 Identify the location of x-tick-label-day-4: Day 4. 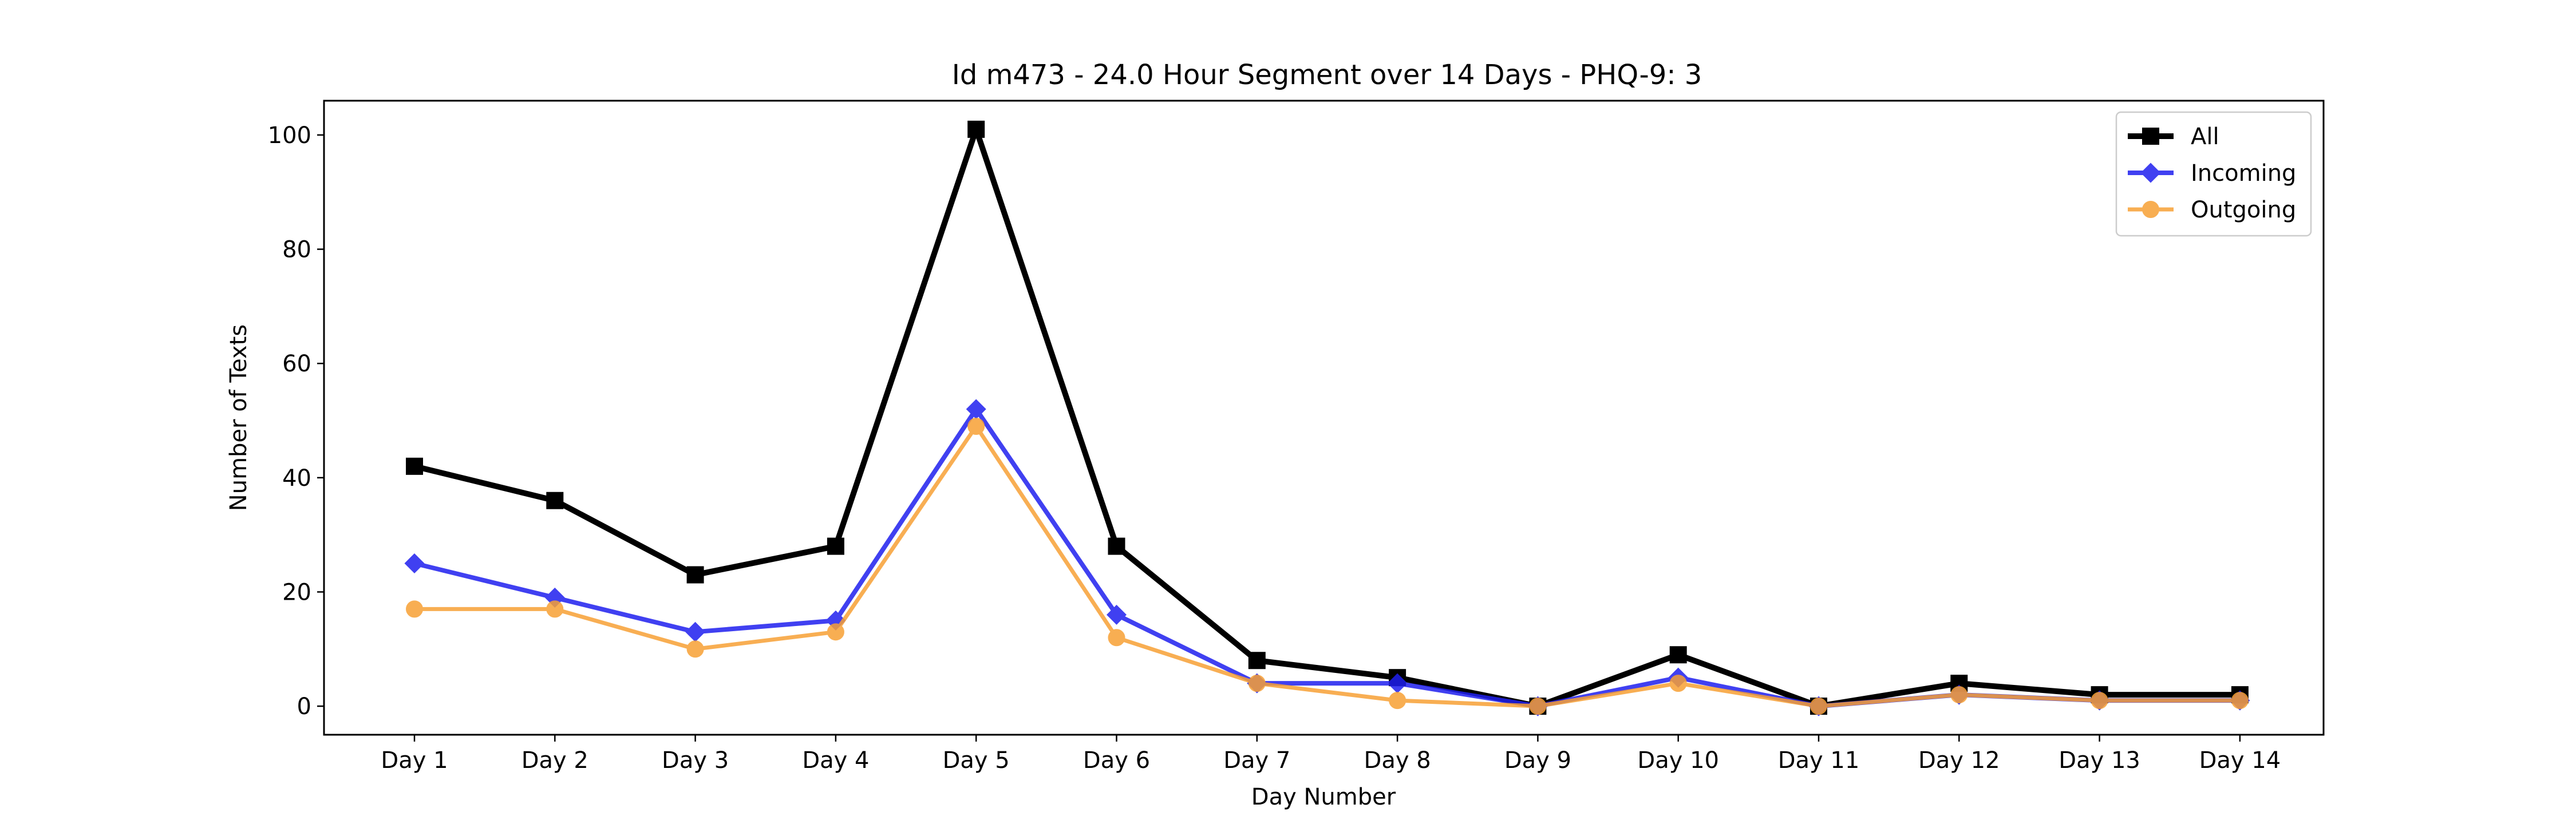
(835, 760).